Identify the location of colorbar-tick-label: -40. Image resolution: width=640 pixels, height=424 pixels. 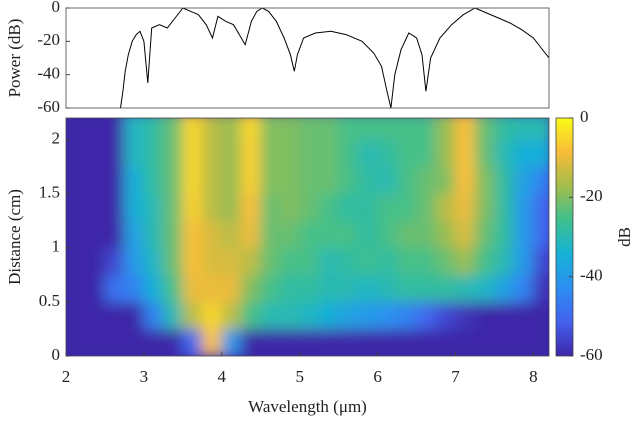
(591, 275).